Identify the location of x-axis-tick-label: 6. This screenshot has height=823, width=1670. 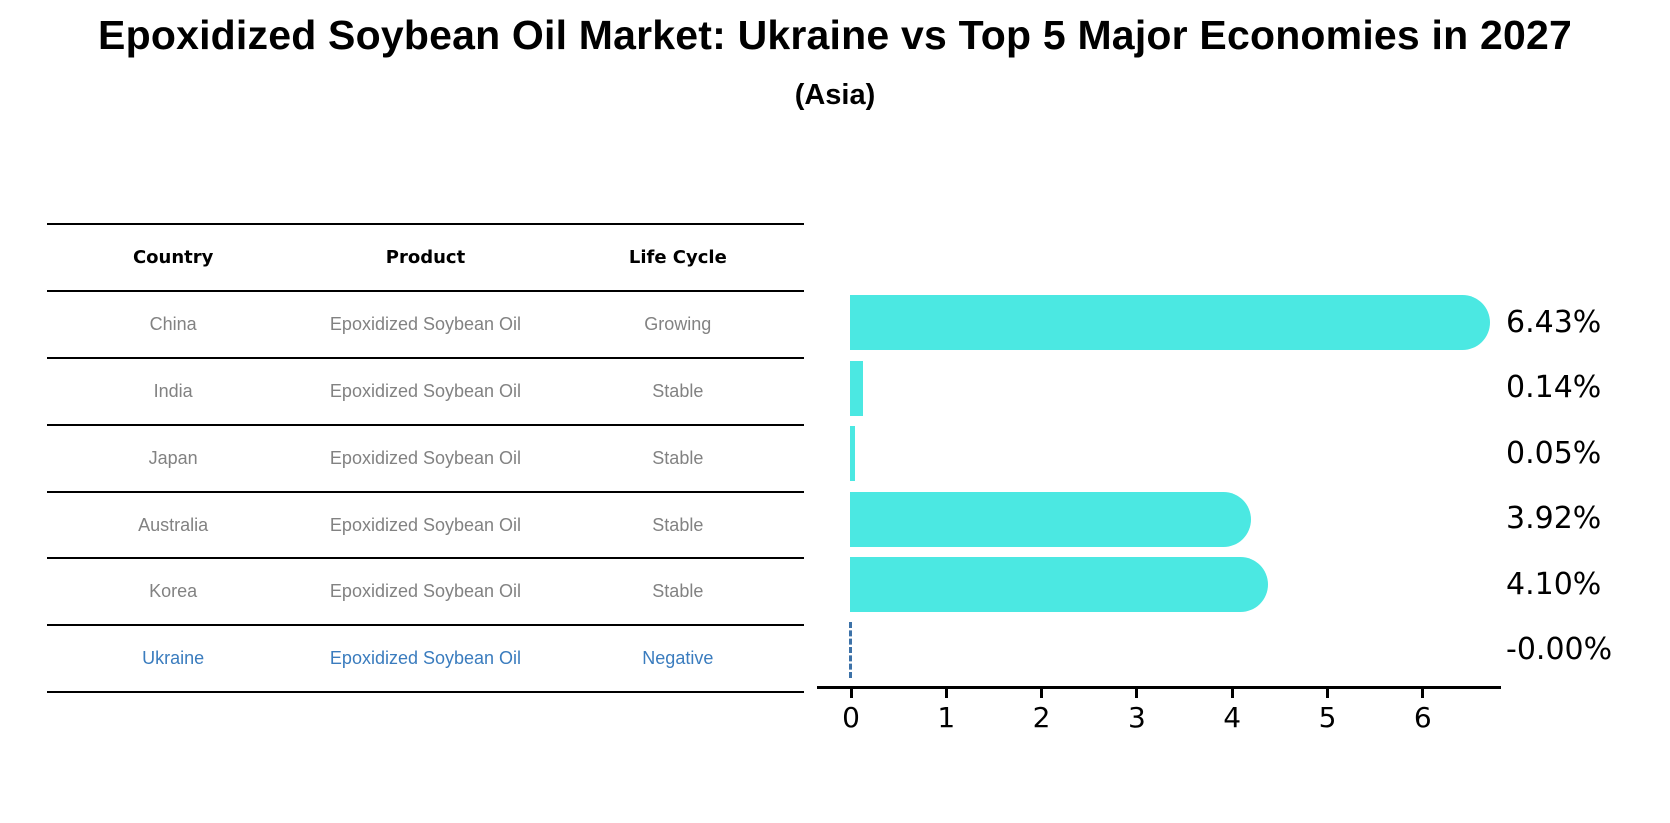
(1422, 717).